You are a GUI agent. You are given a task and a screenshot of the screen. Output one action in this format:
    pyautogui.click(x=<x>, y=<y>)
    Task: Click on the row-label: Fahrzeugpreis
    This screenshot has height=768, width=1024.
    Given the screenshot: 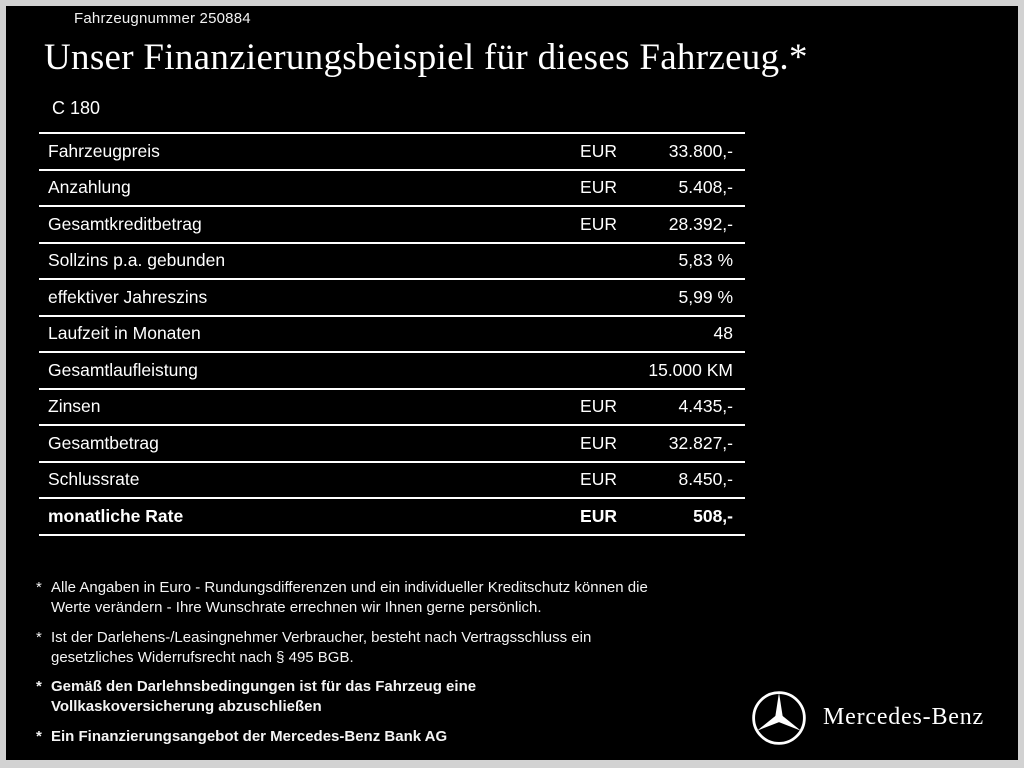 What is the action you would take?
    pyautogui.click(x=104, y=150)
    